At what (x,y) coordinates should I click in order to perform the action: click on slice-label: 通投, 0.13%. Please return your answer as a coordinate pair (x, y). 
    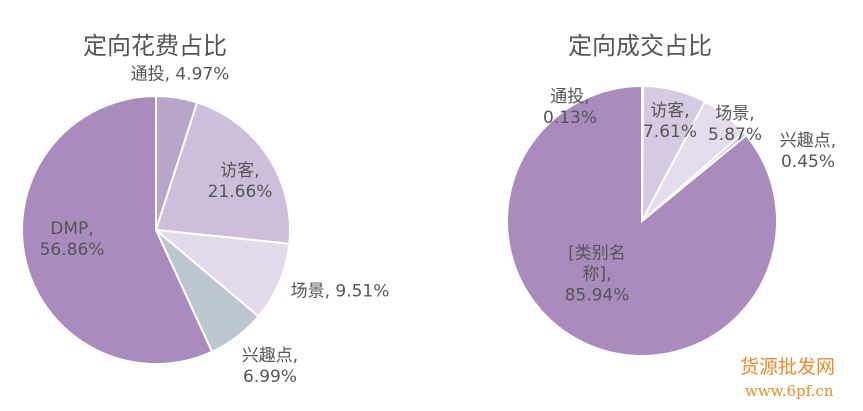
    Looking at the image, I should click on (570, 108).